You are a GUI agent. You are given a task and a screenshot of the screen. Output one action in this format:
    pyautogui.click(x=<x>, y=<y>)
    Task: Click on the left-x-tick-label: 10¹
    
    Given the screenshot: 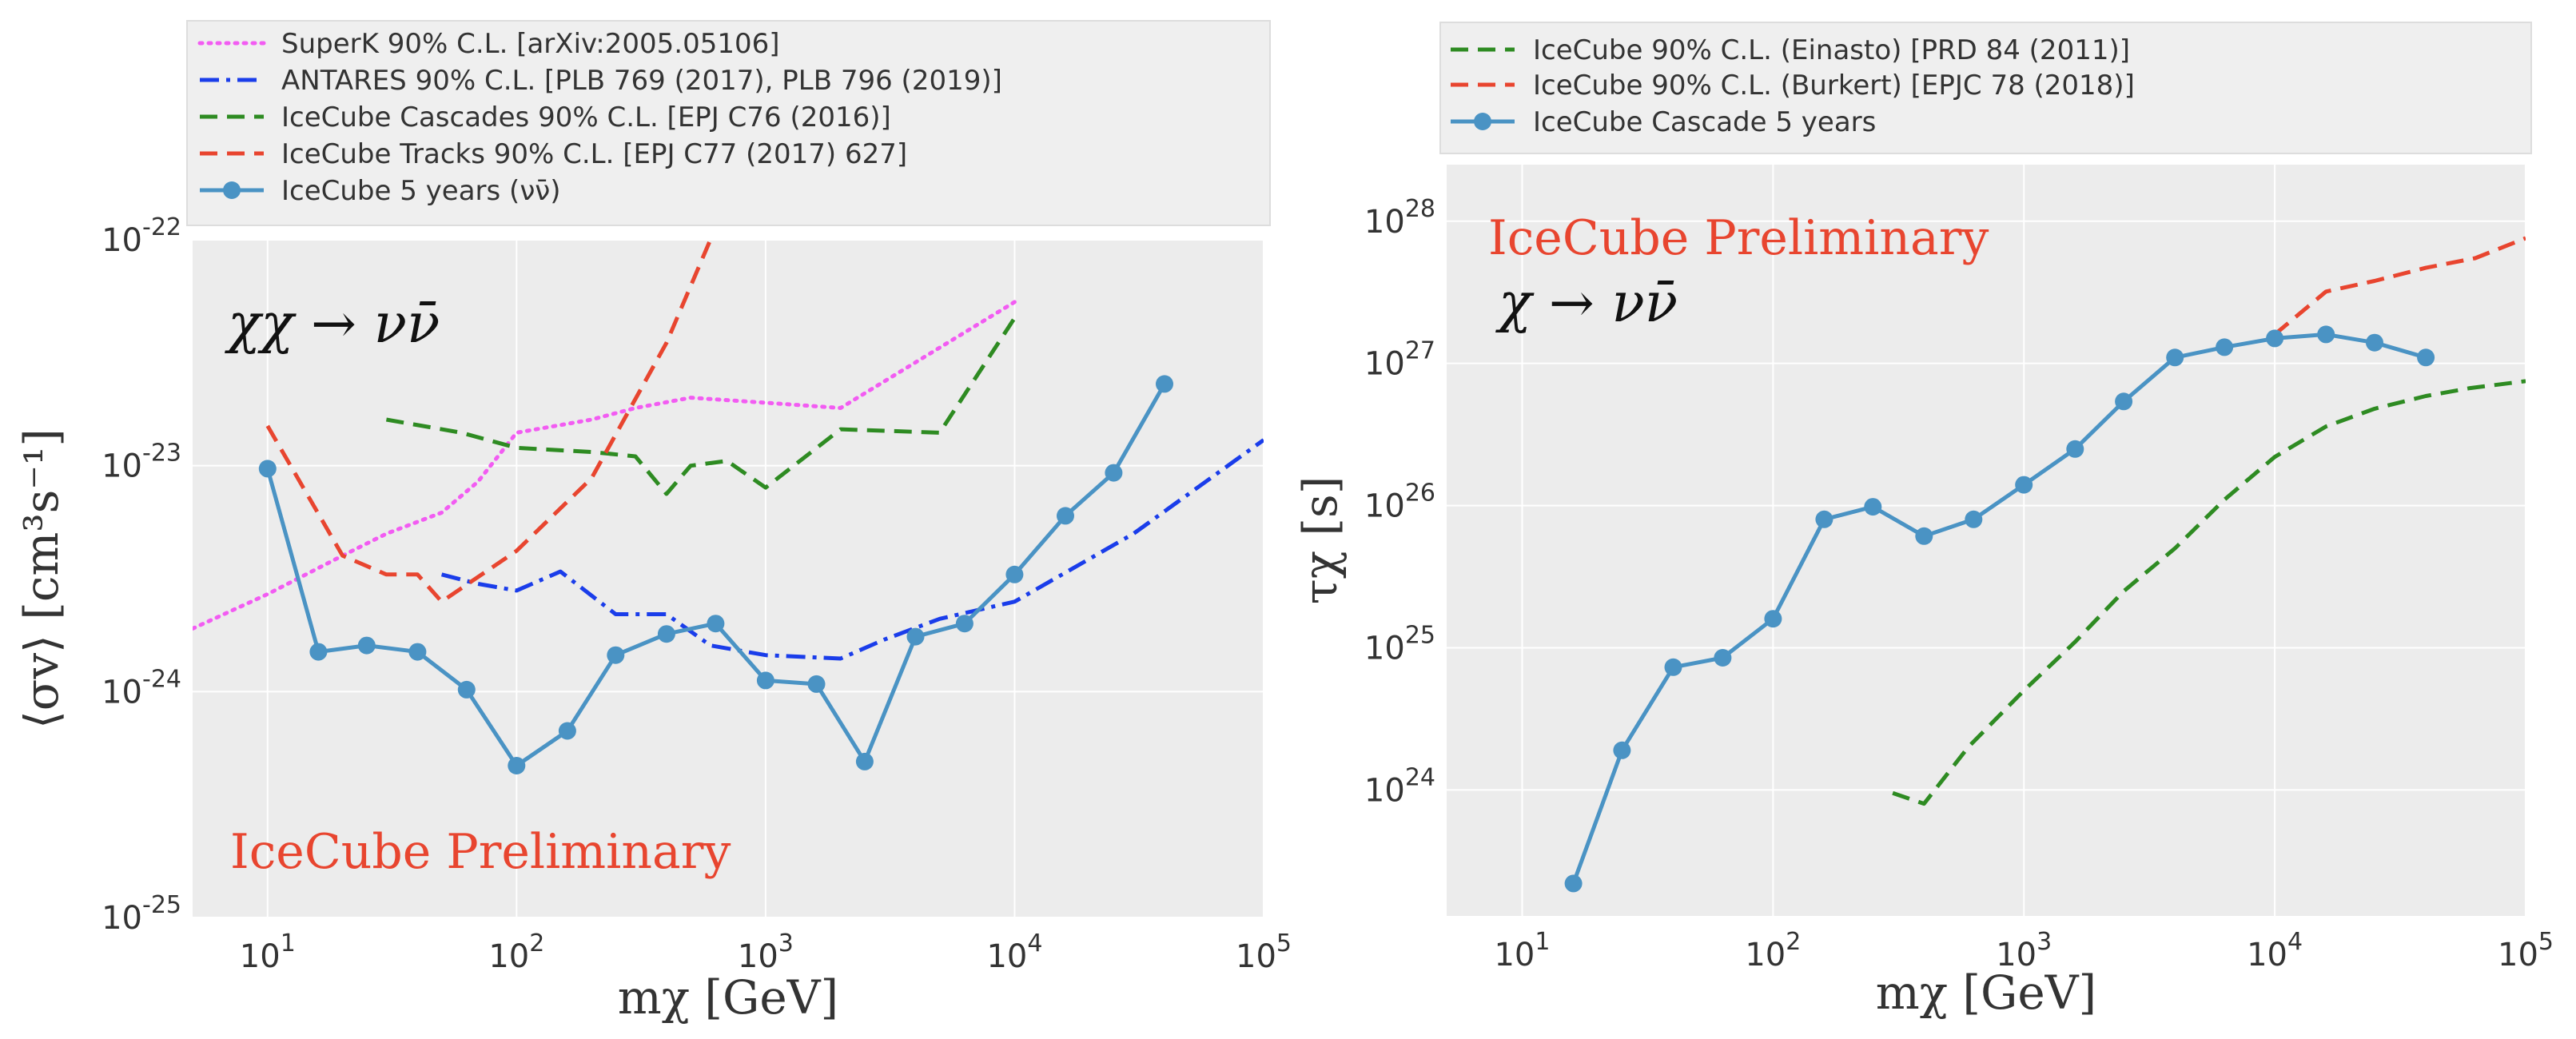 What is the action you would take?
    pyautogui.click(x=268, y=952)
    